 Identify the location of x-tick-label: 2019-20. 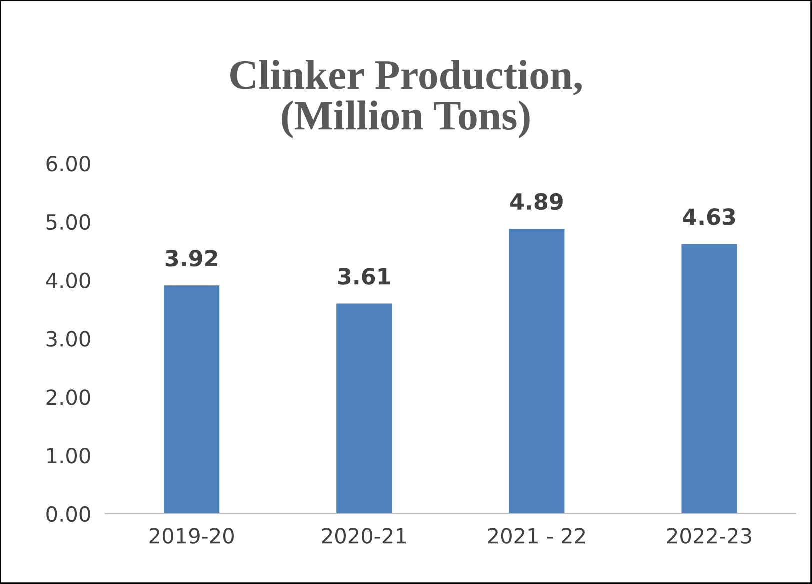
(192, 536).